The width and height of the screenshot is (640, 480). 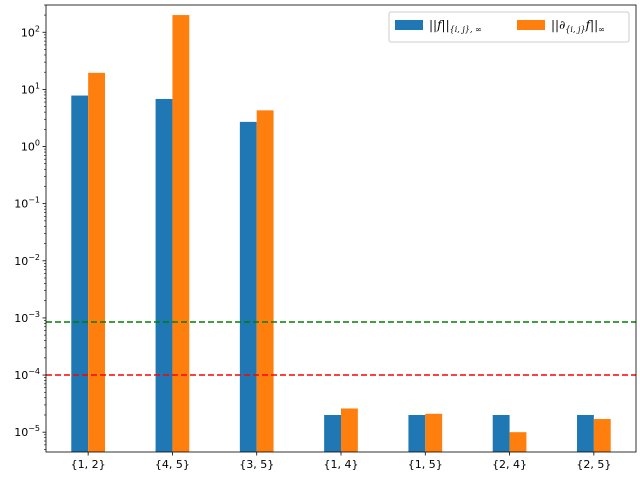 What do you see at coordinates (27, 431) in the screenshot?
I see `y-tick-label: 10⁻⁵` at bounding box center [27, 431].